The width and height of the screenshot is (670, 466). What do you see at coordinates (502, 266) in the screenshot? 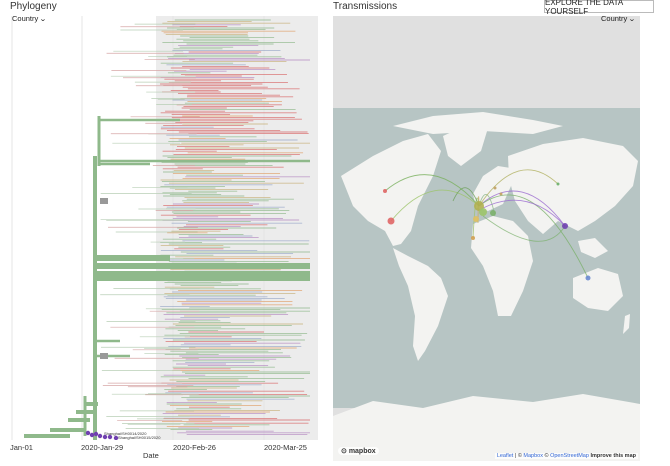
I see `africa` at bounding box center [502, 266].